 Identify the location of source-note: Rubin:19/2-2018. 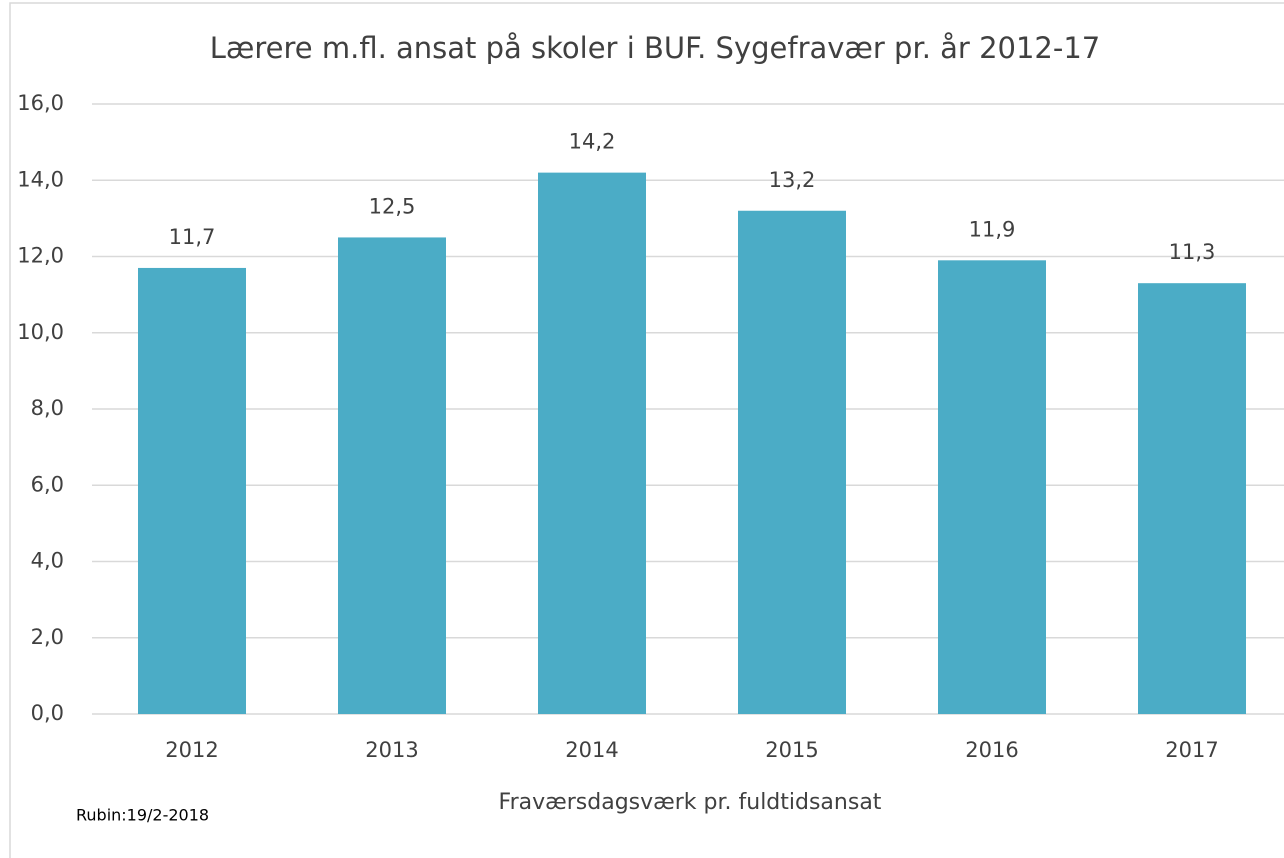
(142, 815).